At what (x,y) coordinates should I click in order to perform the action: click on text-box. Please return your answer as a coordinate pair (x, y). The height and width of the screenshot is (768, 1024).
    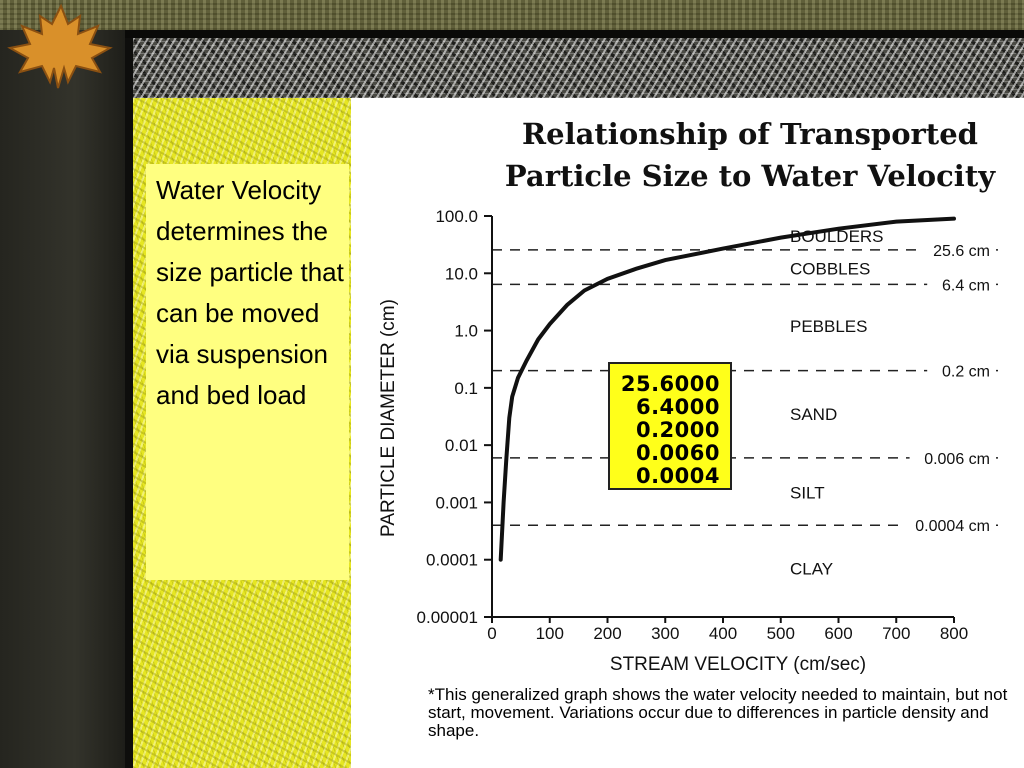
    Looking at the image, I should click on (247, 372).